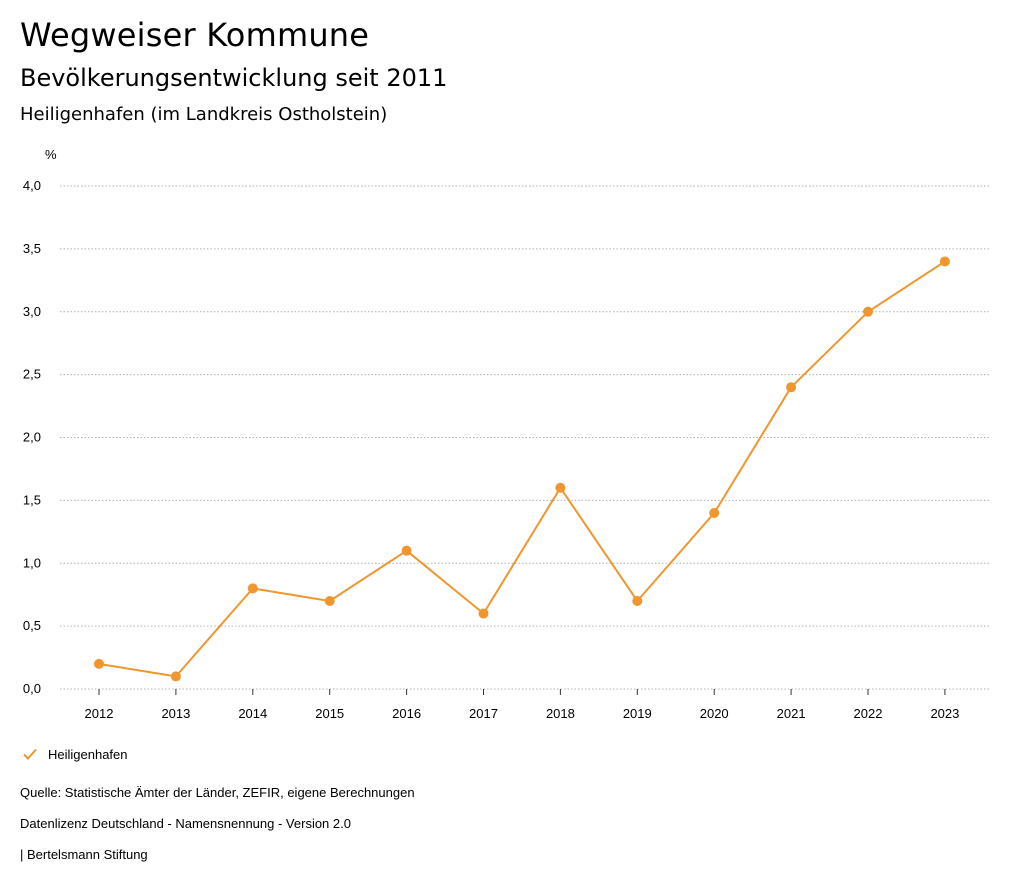  Describe the element at coordinates (32, 625) in the screenshot. I see `y-tick-label: 0,5` at that location.